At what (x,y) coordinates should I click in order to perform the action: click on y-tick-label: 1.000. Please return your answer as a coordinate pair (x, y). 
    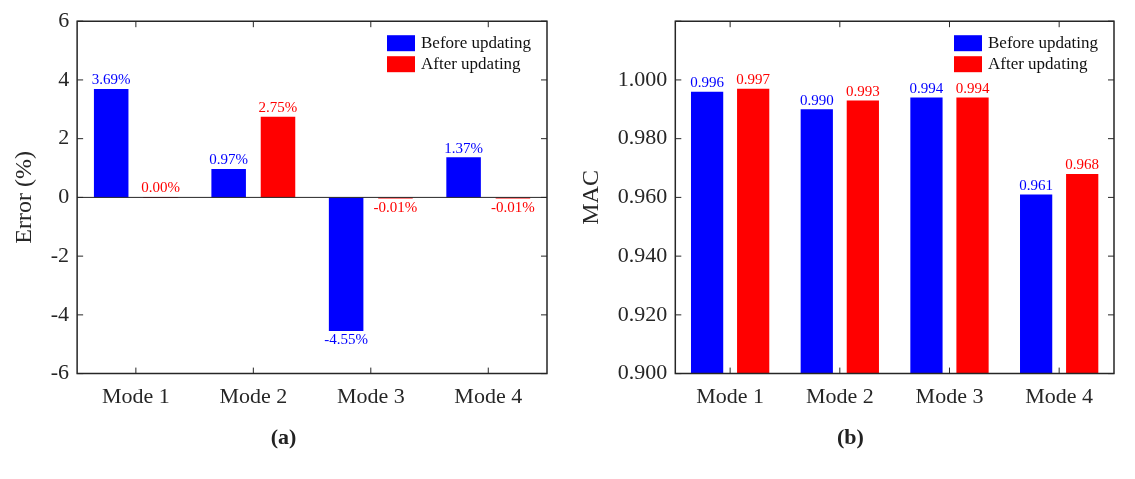
    Looking at the image, I should click on (642, 78).